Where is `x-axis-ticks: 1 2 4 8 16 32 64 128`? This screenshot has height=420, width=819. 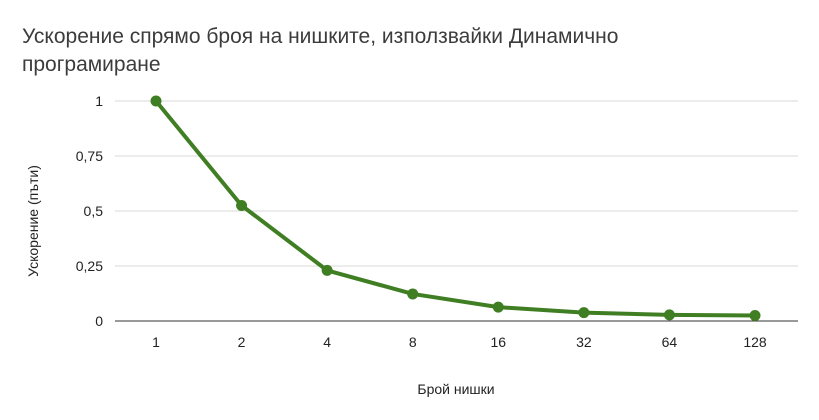
x-axis-ticks: 1 2 4 8 16 32 64 128 is located at coordinates (459, 342).